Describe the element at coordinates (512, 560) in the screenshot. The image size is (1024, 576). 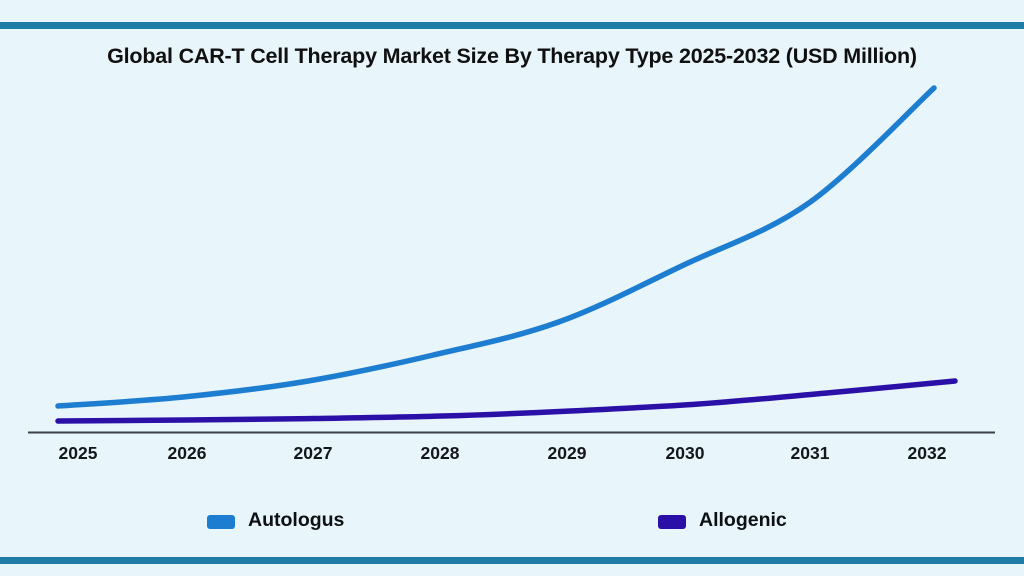
I see `bottom-accent-bar` at that location.